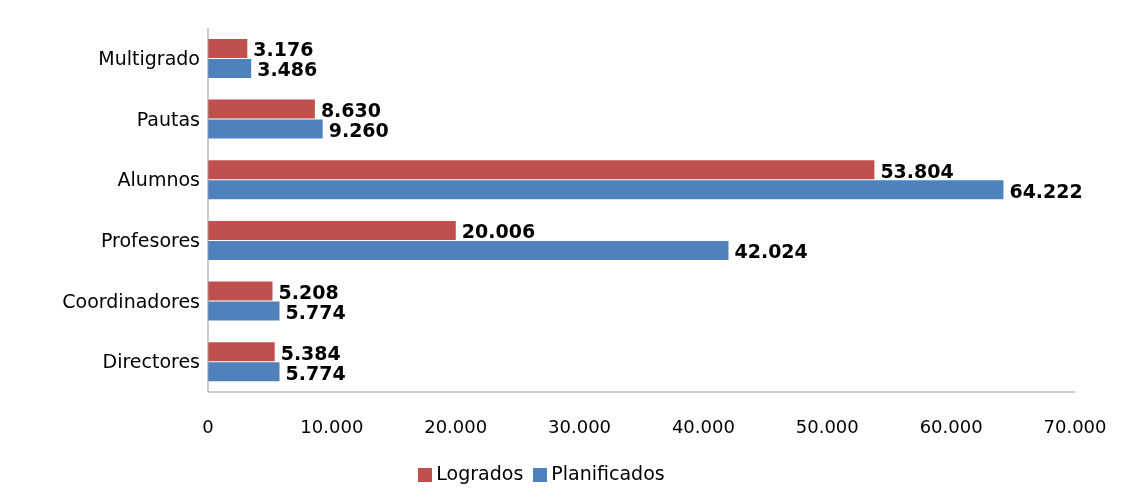 Image resolution: width=1123 pixels, height=502 pixels. What do you see at coordinates (703, 426) in the screenshot?
I see `x-tick-label: 40.000` at bounding box center [703, 426].